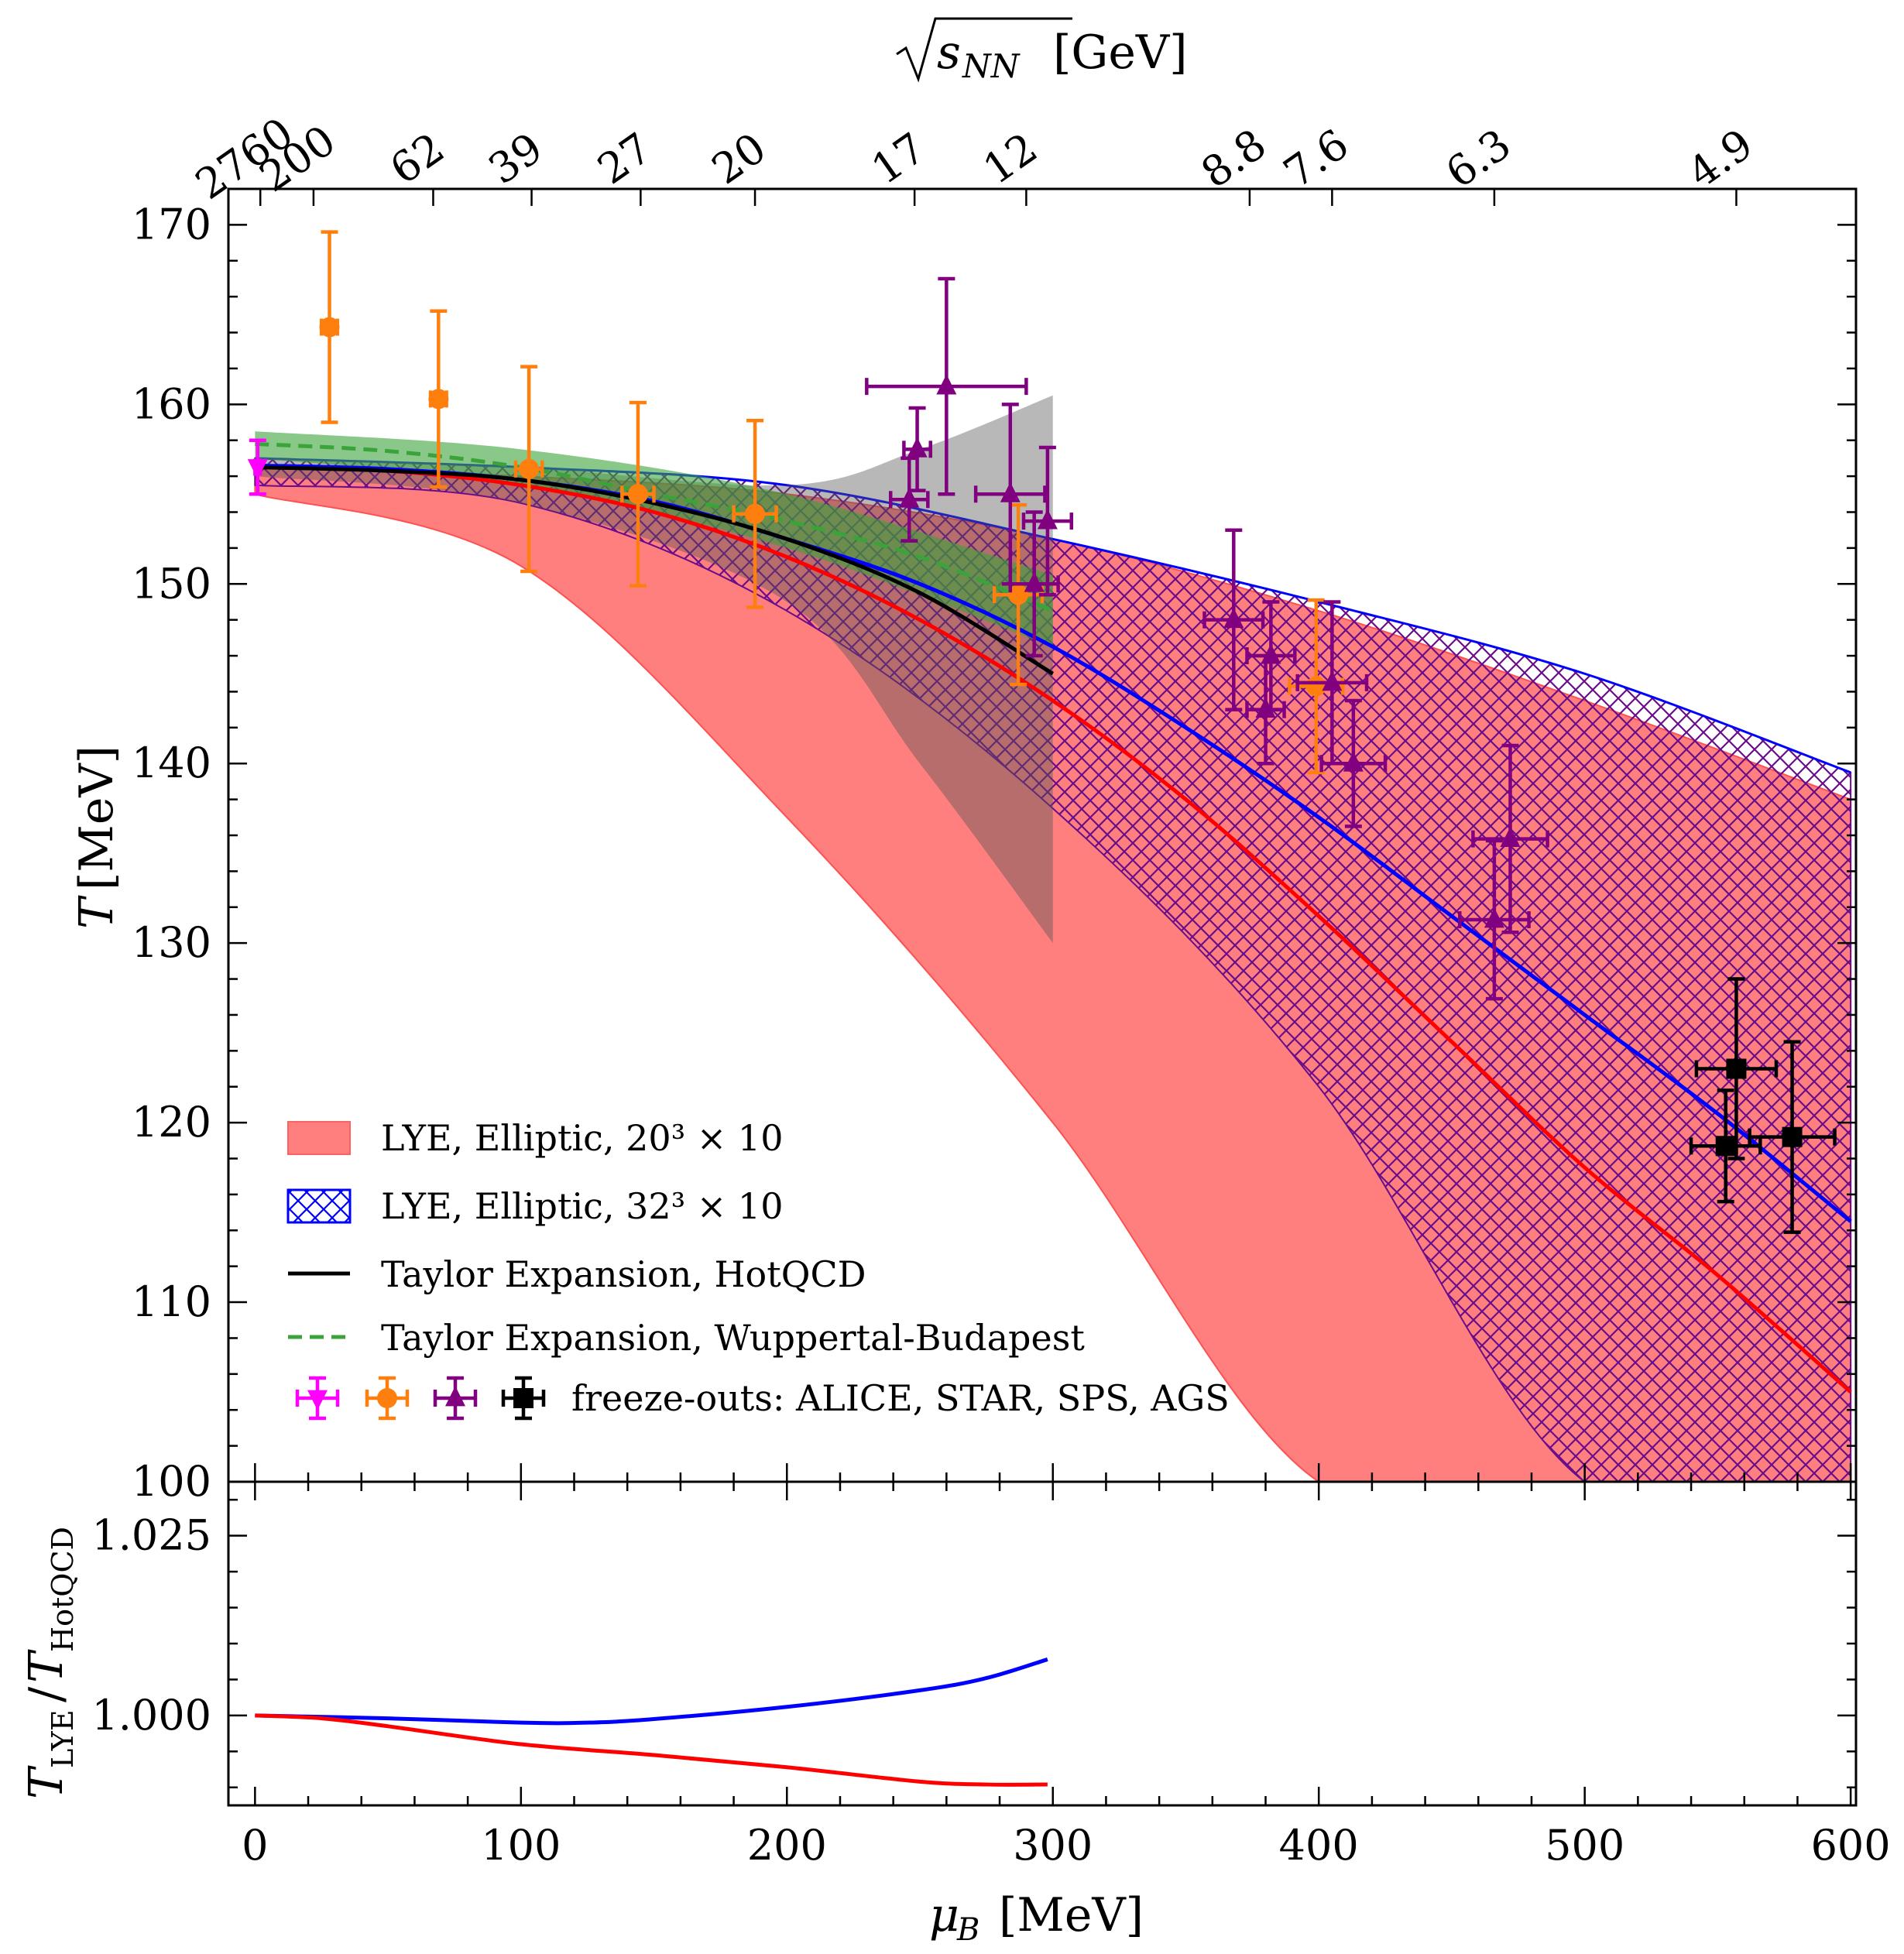 The image size is (1904, 1954). What do you see at coordinates (172, 763) in the screenshot?
I see `y-tick-label-140: 140` at bounding box center [172, 763].